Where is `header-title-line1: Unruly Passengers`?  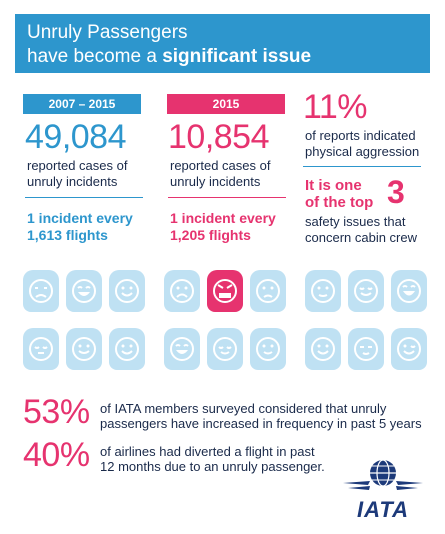 header-title-line1: Unruly Passengers is located at coordinates (107, 32).